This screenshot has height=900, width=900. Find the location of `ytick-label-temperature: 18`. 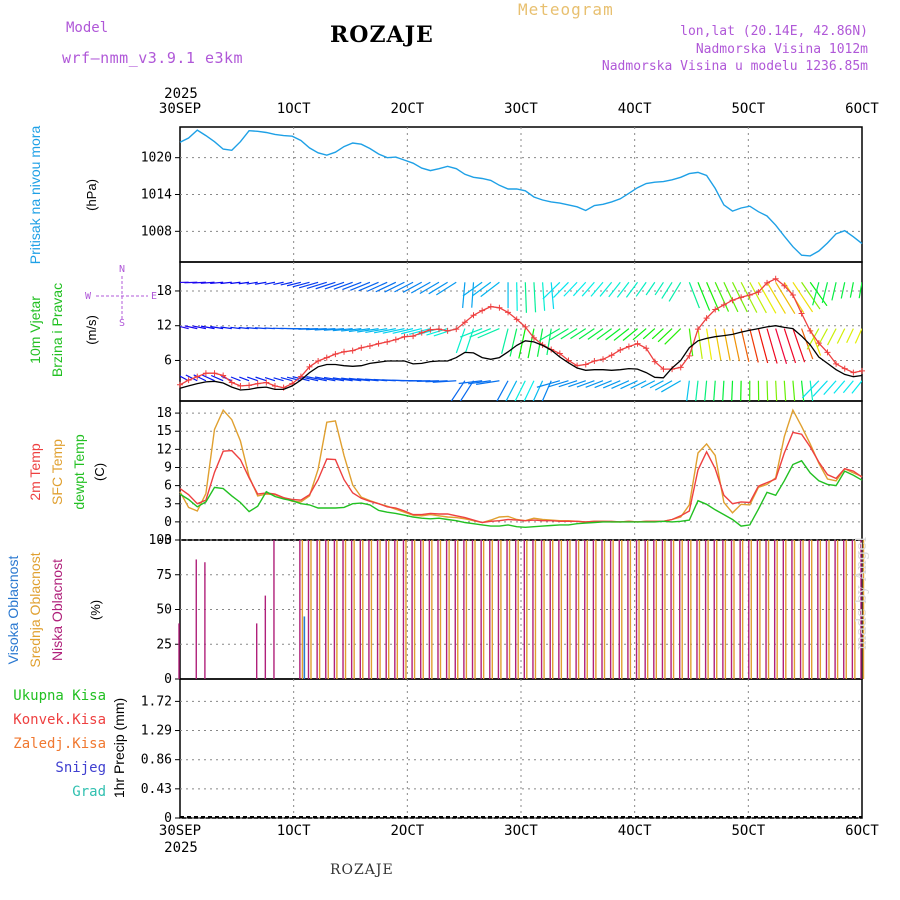

ytick-label-temperature: 18 is located at coordinates (164, 413).